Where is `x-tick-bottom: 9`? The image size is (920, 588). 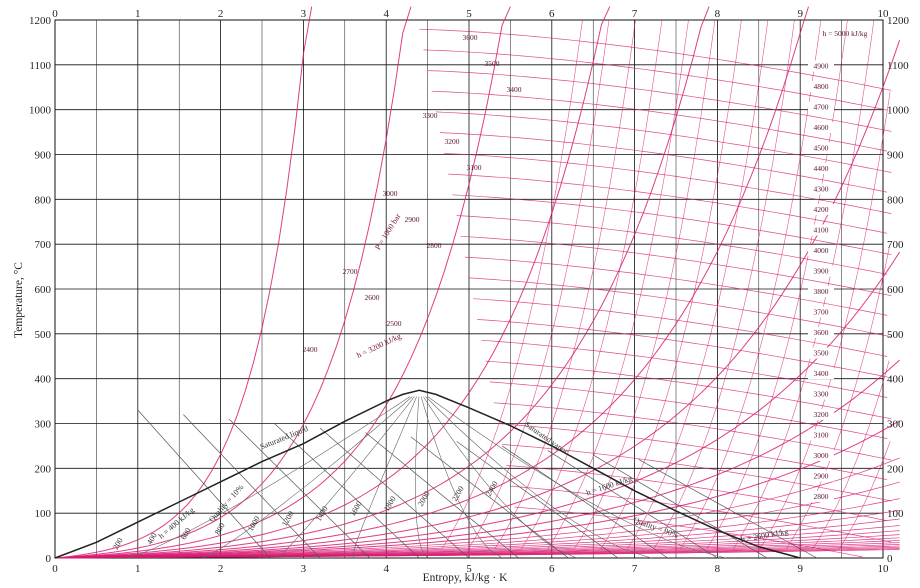
x-tick-bottom: 9 is located at coordinates (800, 569).